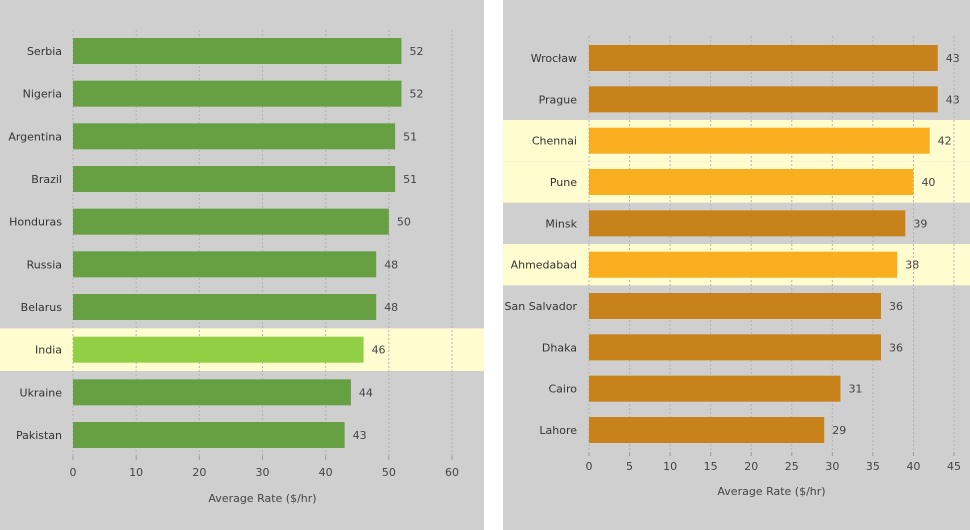  I want to click on bar-ukraine, so click(212, 392).